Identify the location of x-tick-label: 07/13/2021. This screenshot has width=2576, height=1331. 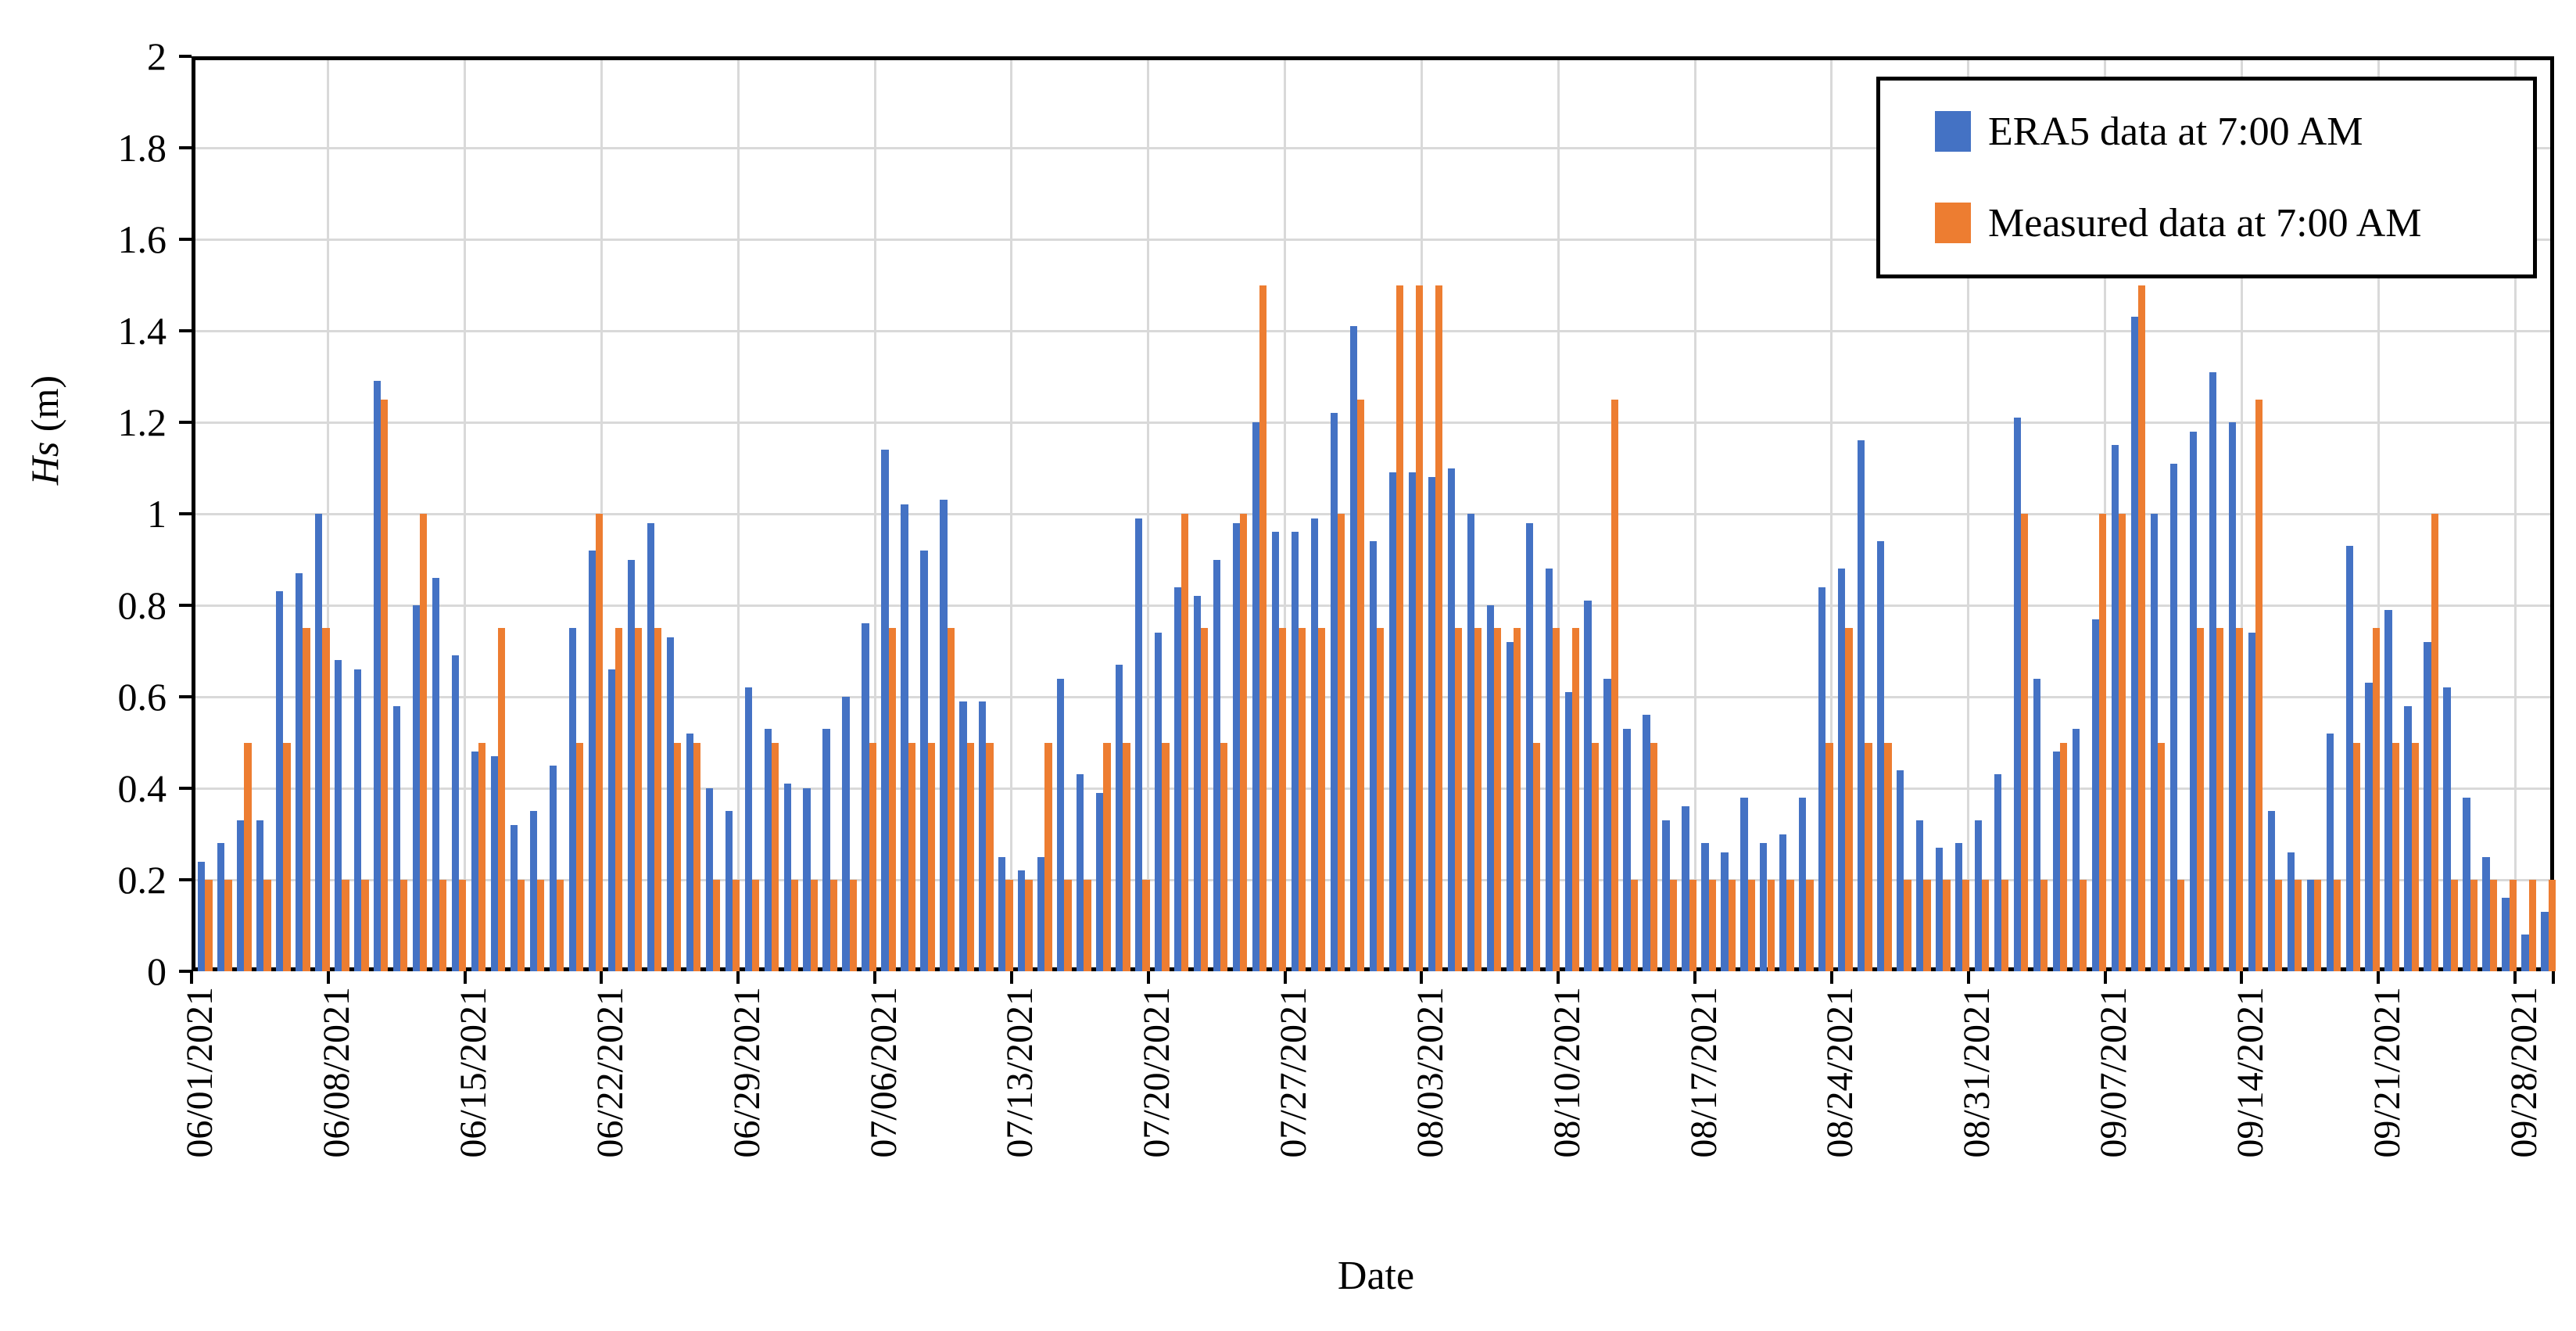
(1020, 1072).